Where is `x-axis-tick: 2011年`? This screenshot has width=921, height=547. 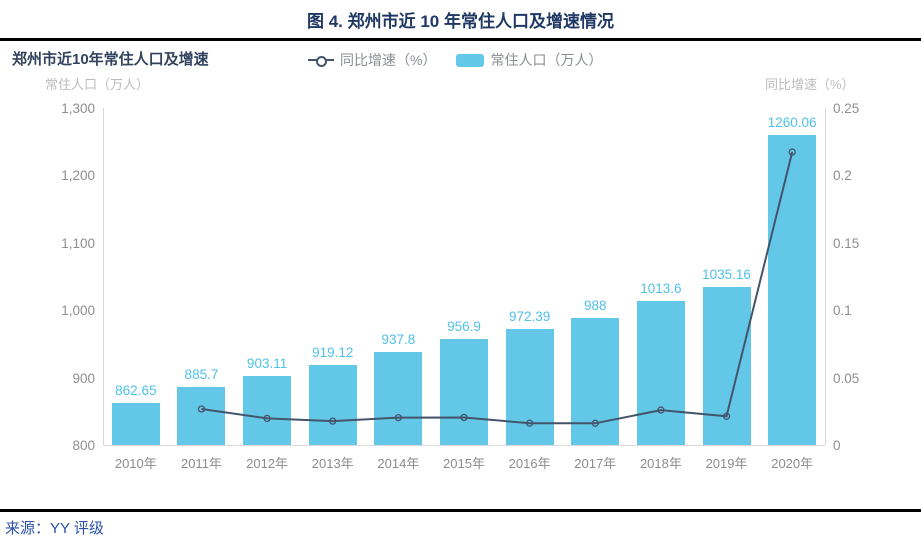
x-axis-tick: 2011年 is located at coordinates (201, 463).